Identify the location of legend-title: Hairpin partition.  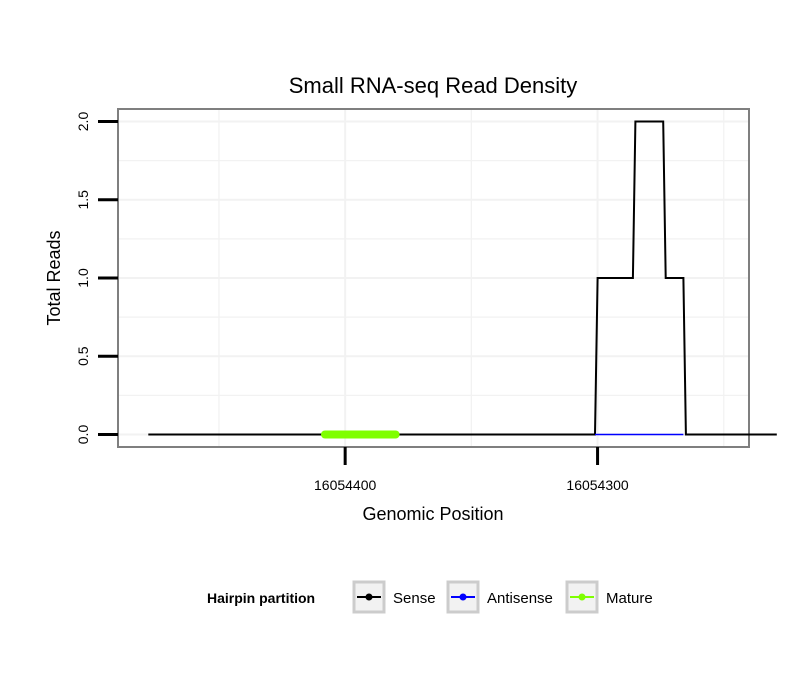
(261, 598).